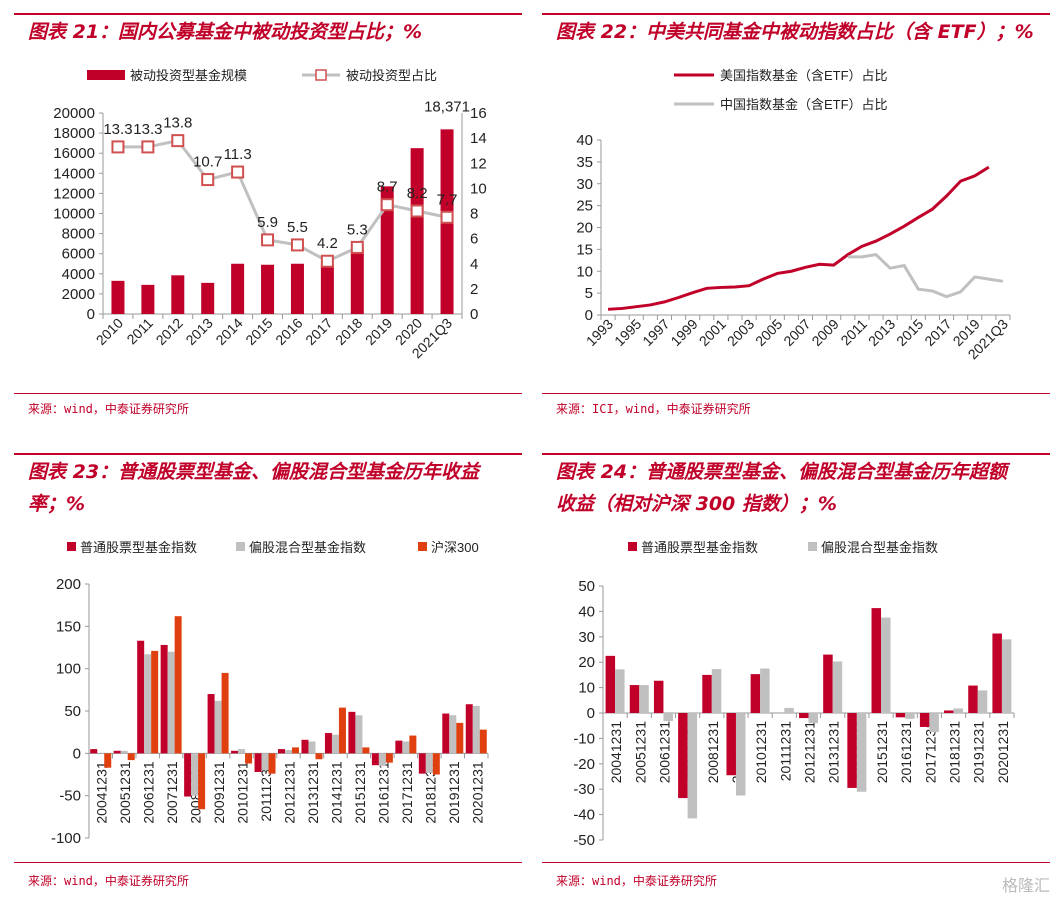 This screenshot has width=1064, height=904. What do you see at coordinates (78, 294) in the screenshot?
I see `y-tick-label: 2000` at bounding box center [78, 294].